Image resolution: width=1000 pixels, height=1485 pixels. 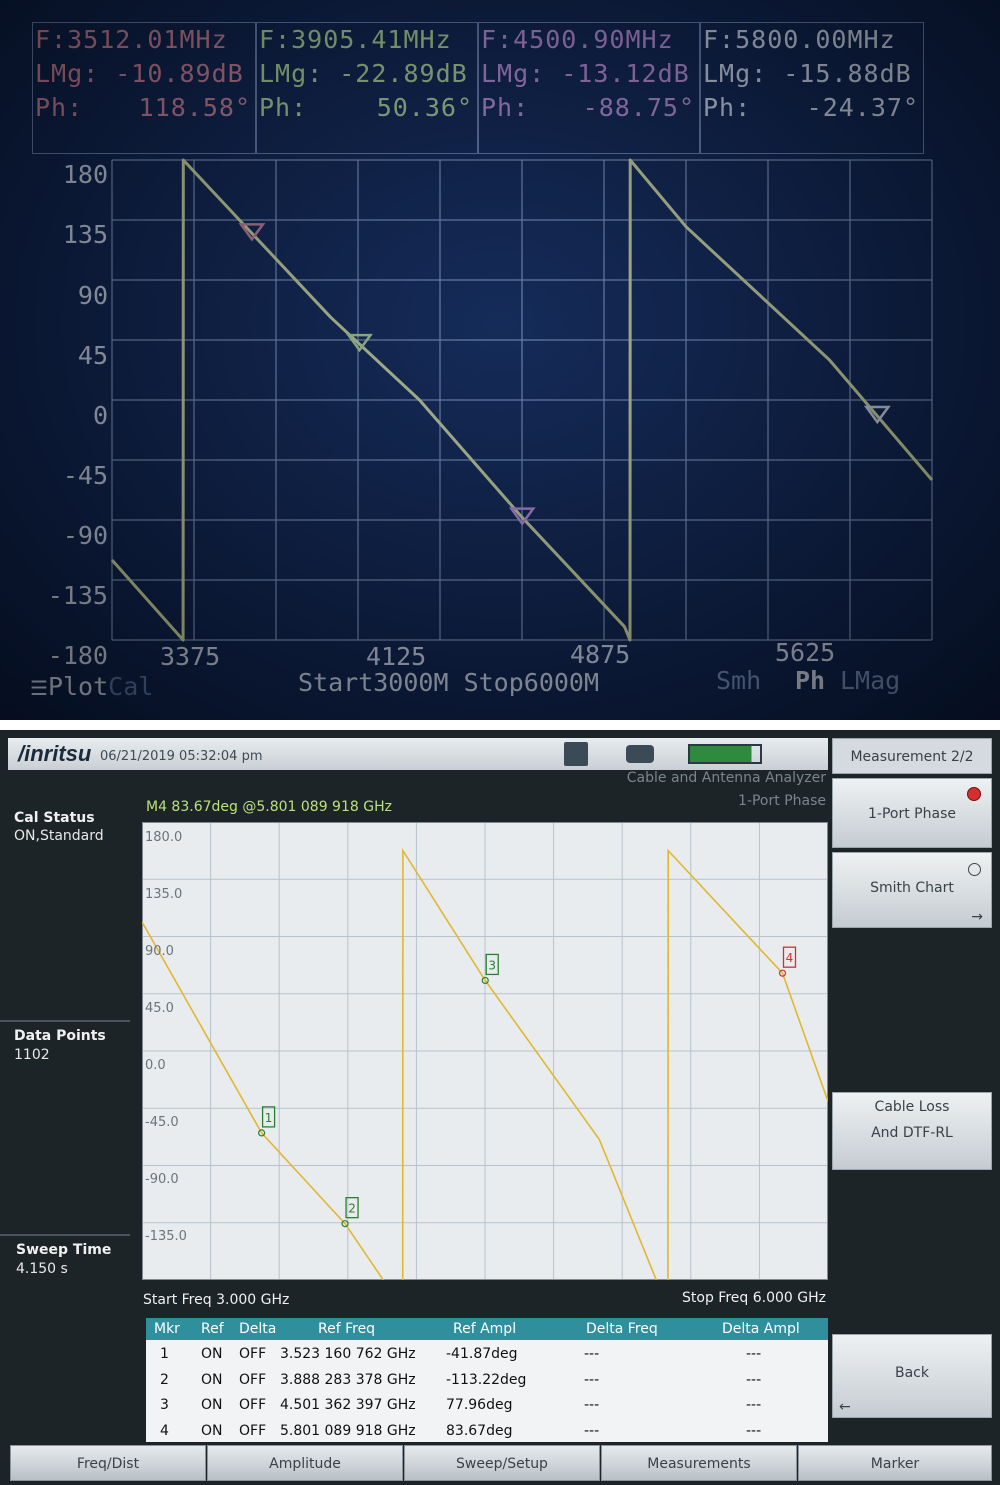 I want to click on marker-label: 1, so click(x=269, y=1118).